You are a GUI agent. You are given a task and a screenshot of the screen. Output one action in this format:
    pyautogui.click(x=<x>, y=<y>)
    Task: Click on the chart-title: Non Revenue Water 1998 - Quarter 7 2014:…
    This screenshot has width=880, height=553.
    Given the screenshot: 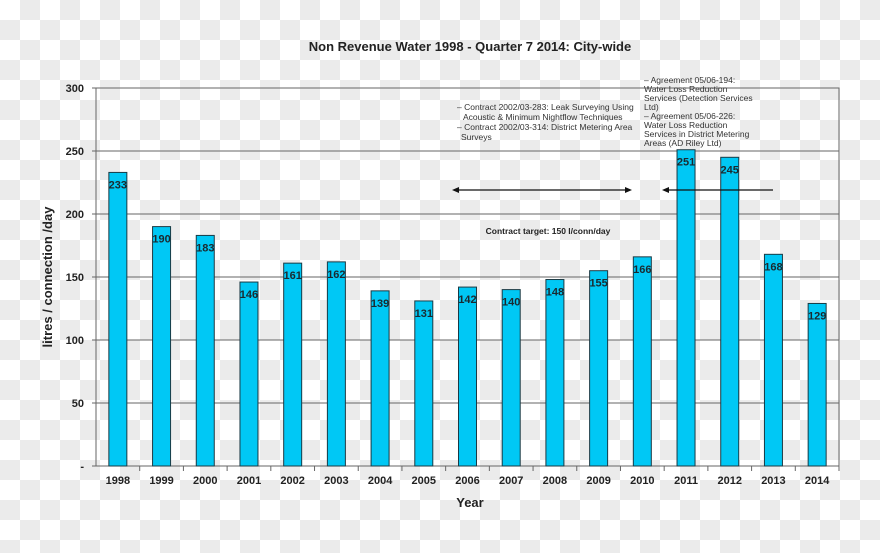 What is the action you would take?
    pyautogui.click(x=470, y=46)
    